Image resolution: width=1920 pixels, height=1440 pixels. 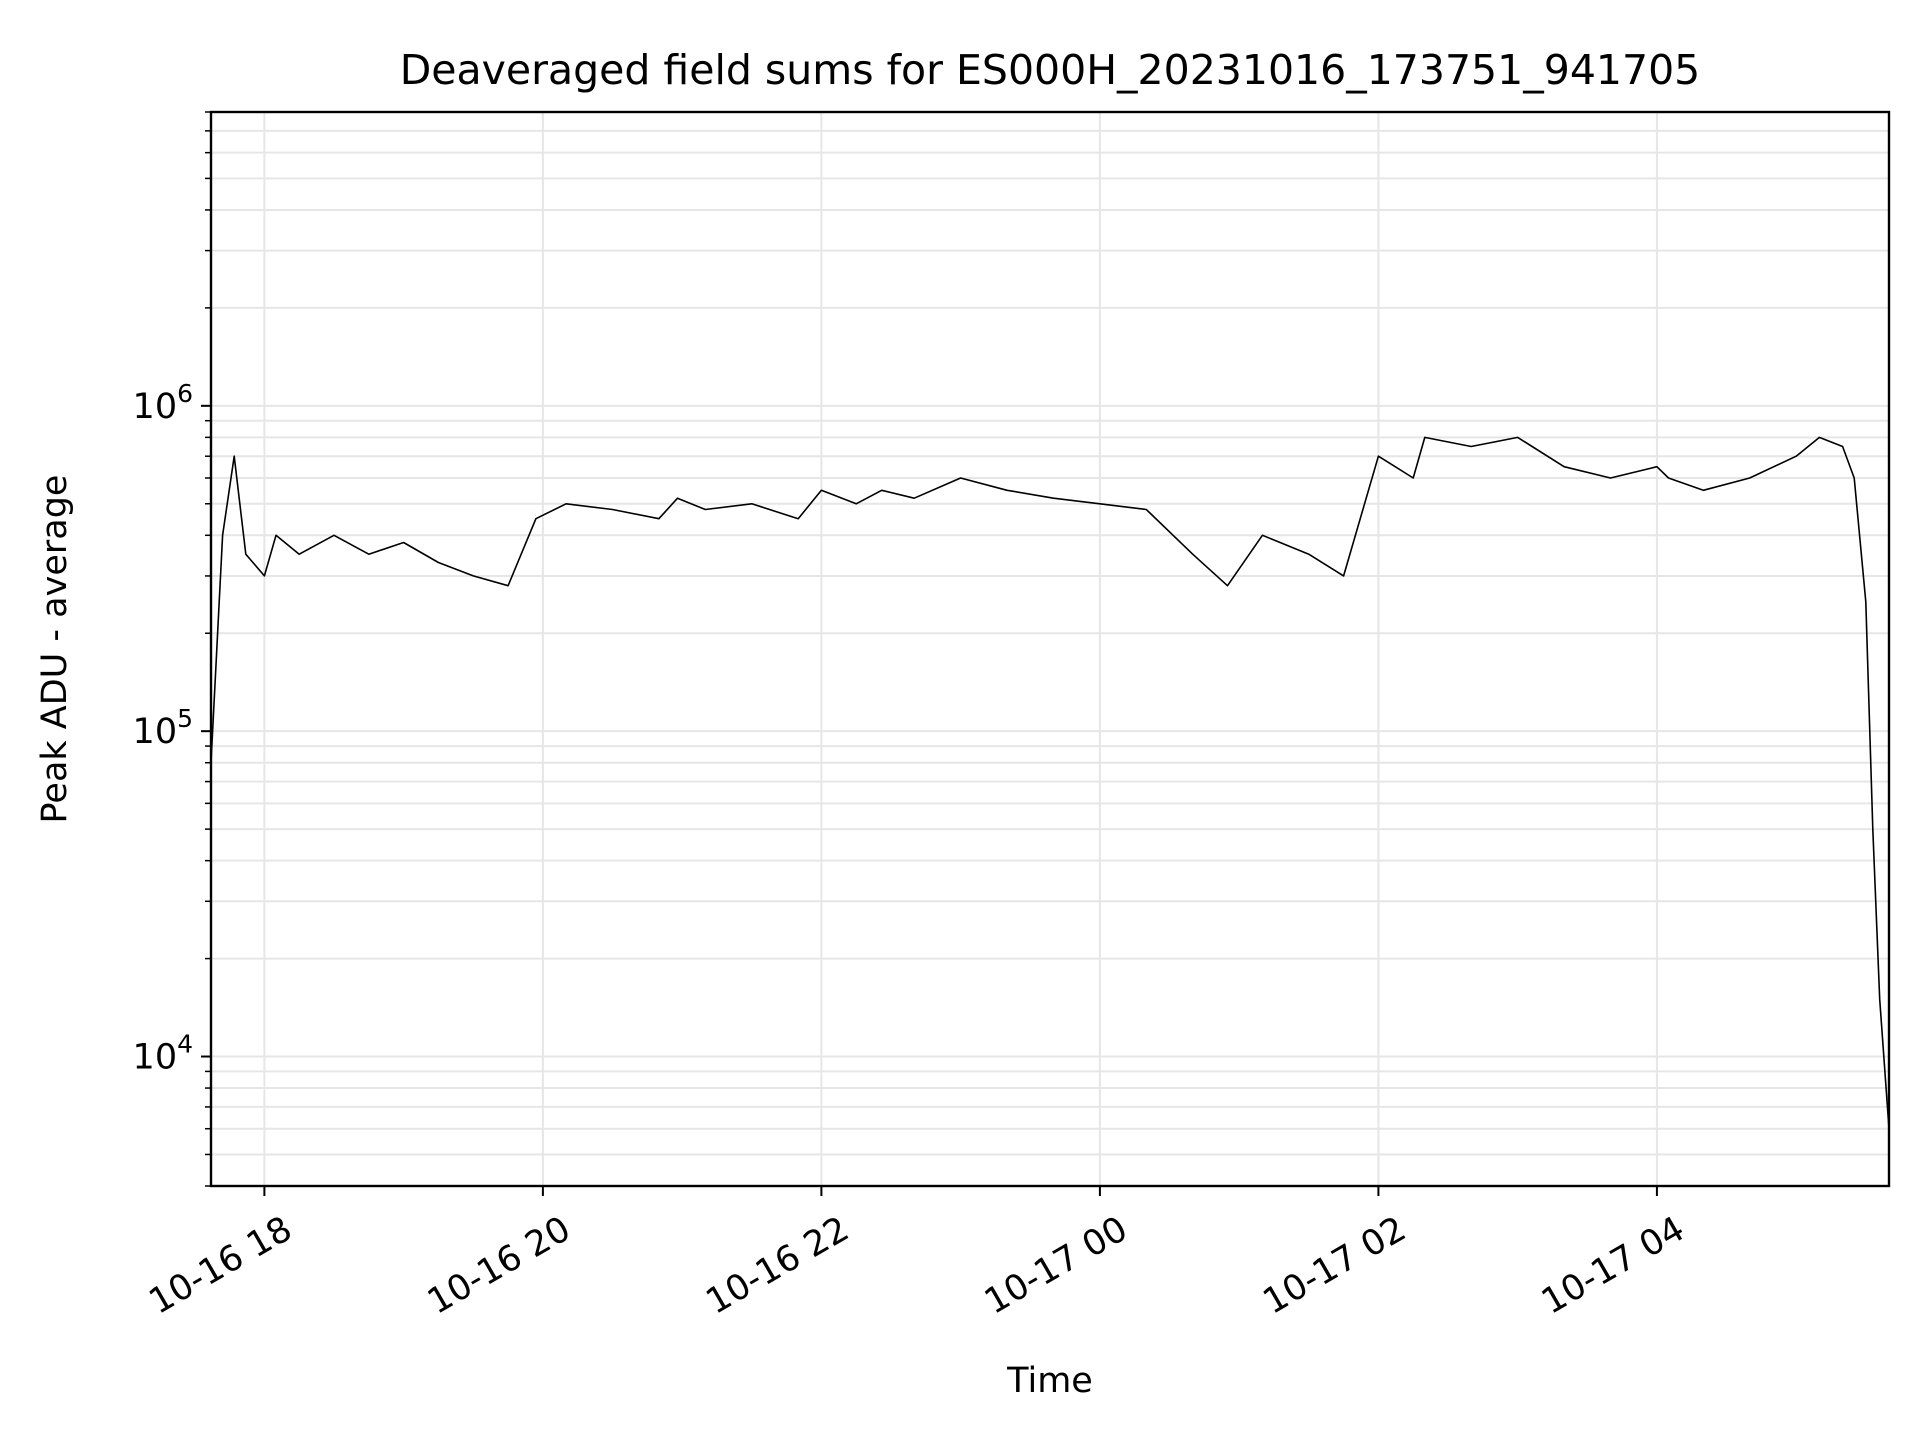 What do you see at coordinates (55, 649) in the screenshot?
I see `y-axis-label: Peak ADU - average` at bounding box center [55, 649].